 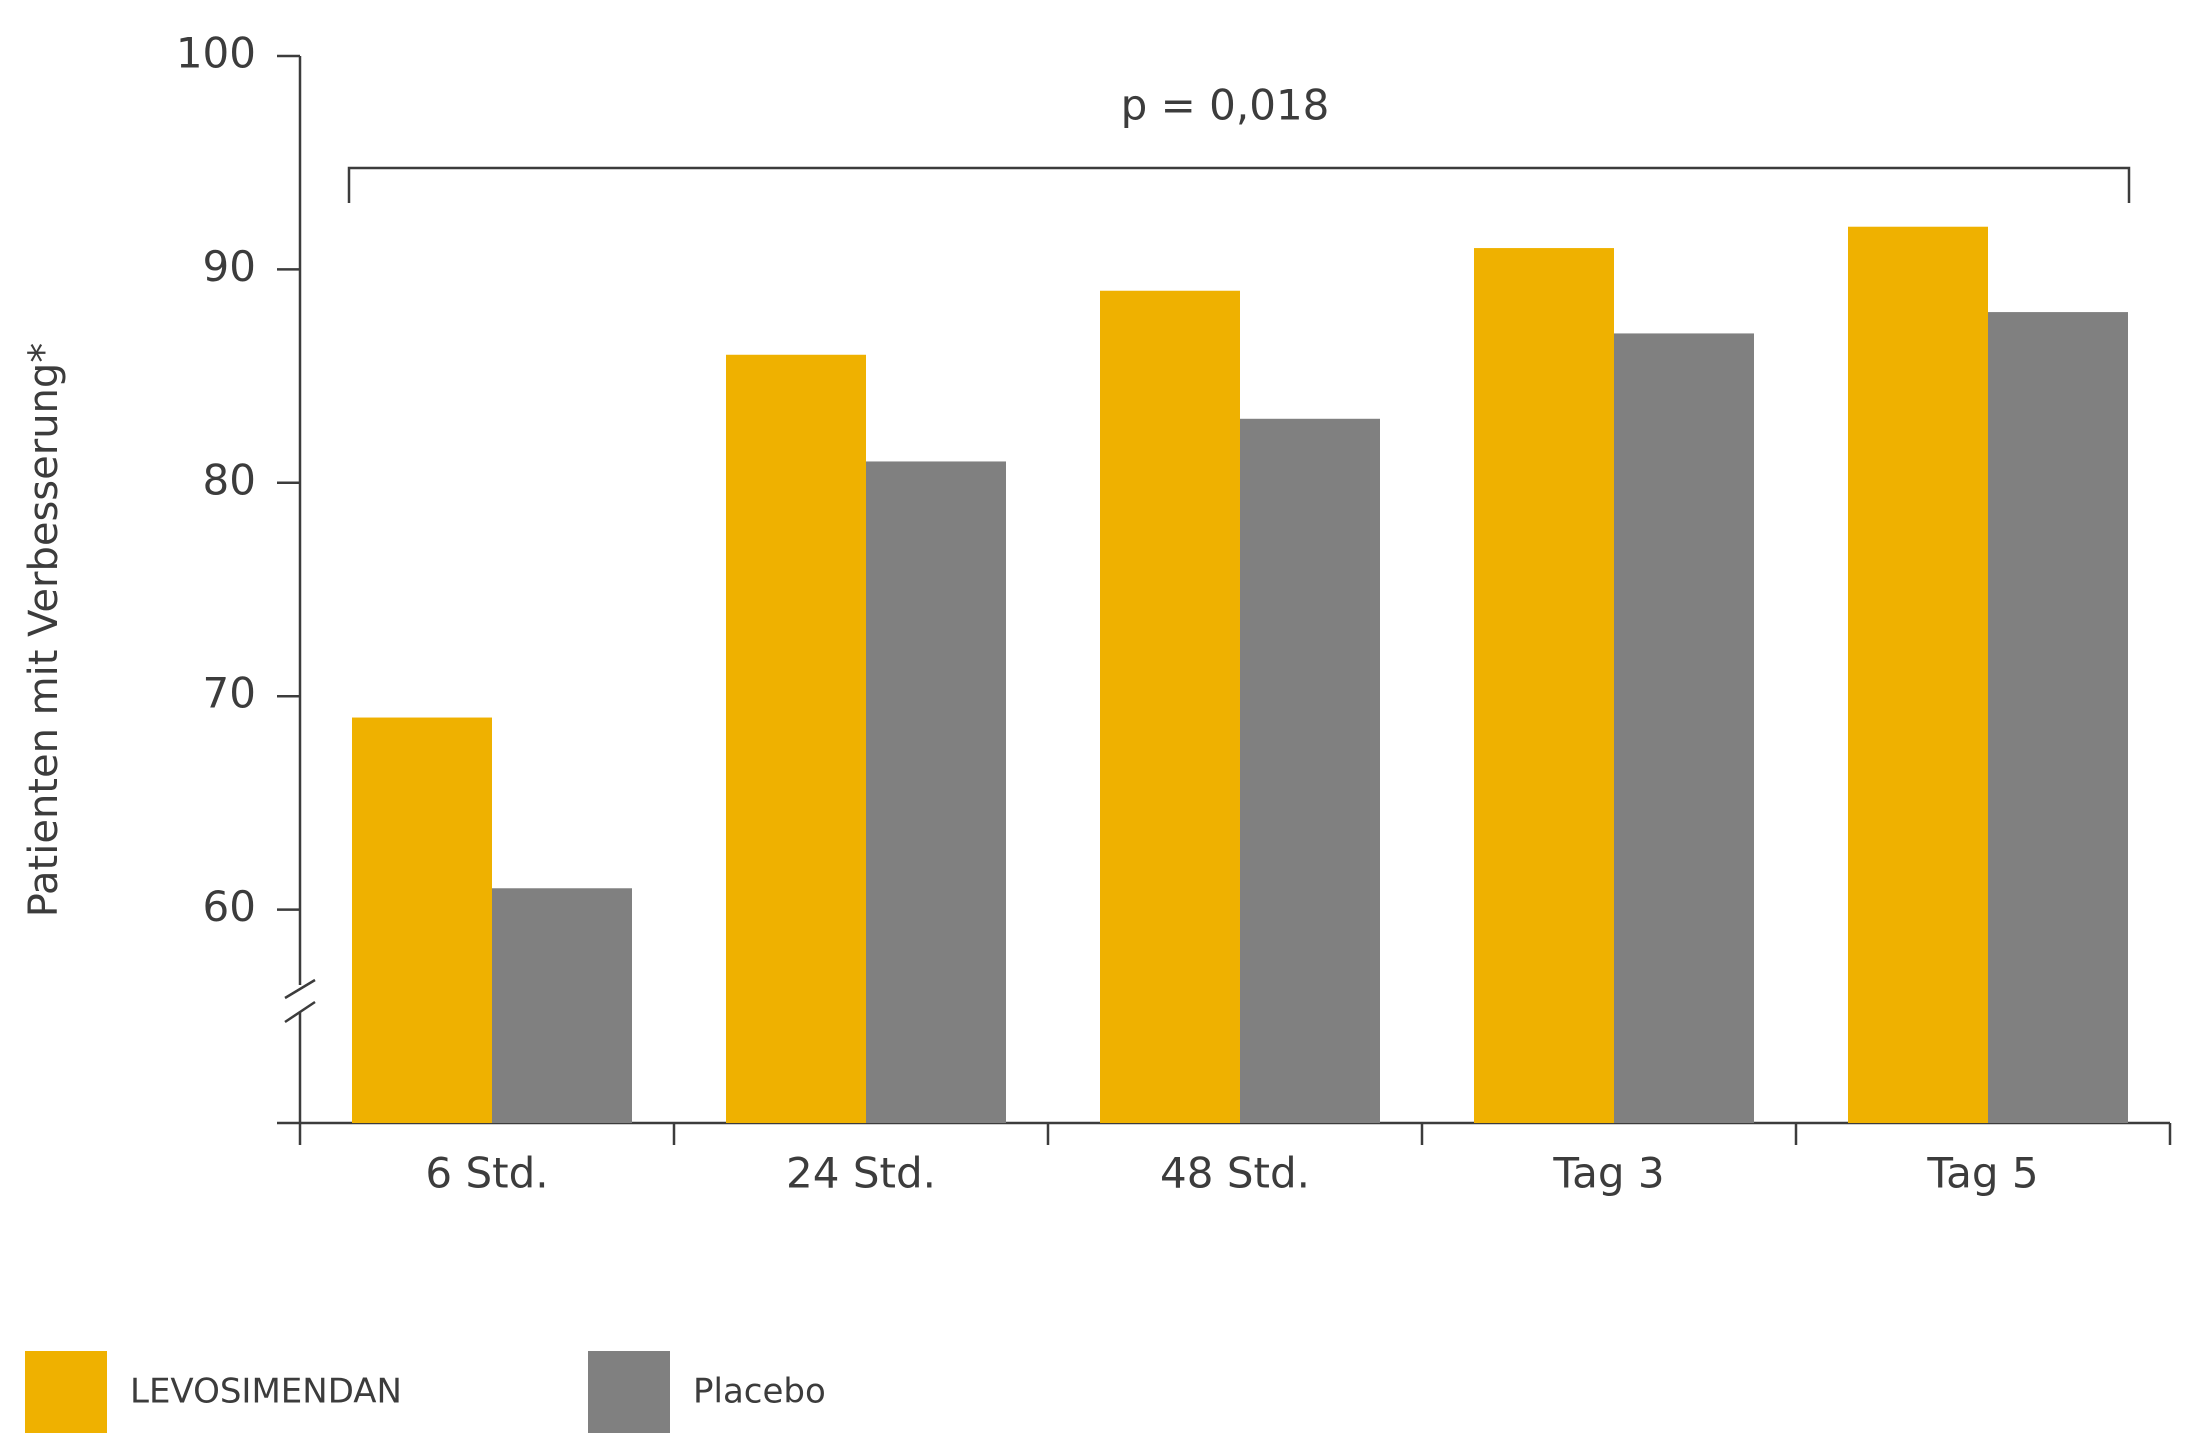 I want to click on legend-label: LEVOSIMENDAN, so click(x=266, y=1392).